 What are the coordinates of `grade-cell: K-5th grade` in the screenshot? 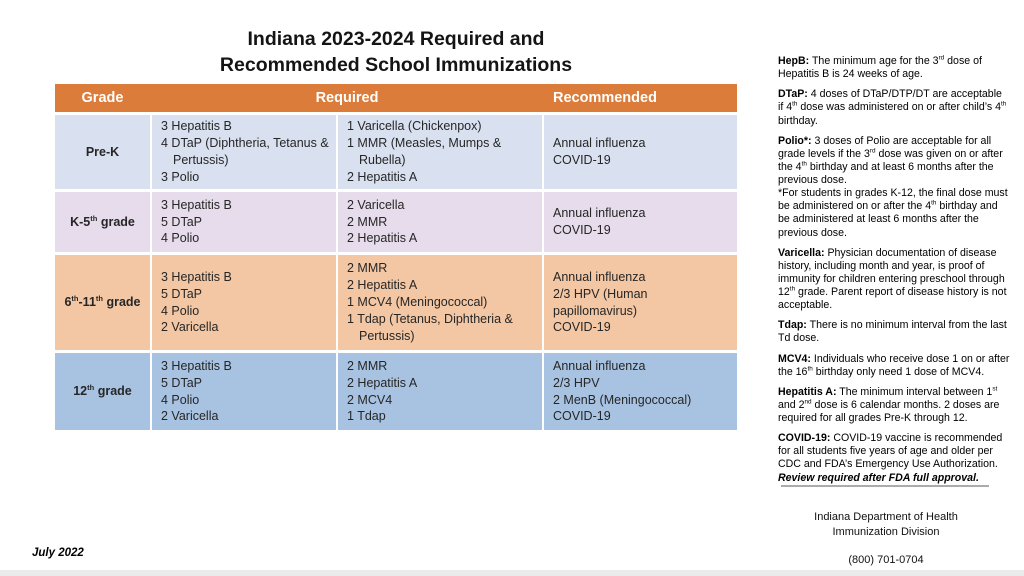 It's located at (102, 222).